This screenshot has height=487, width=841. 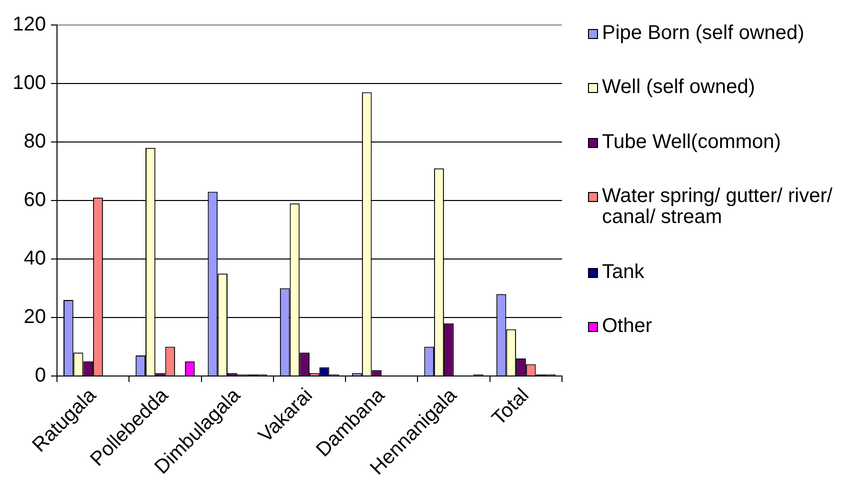 I want to click on legend-label: Tank, so click(x=624, y=271).